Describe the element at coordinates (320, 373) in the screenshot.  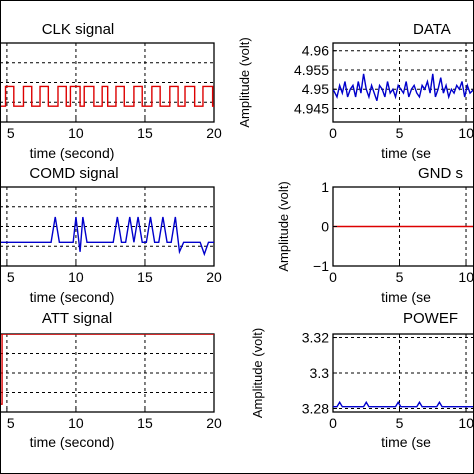
I see `y-tick-label: 3.3` at that location.